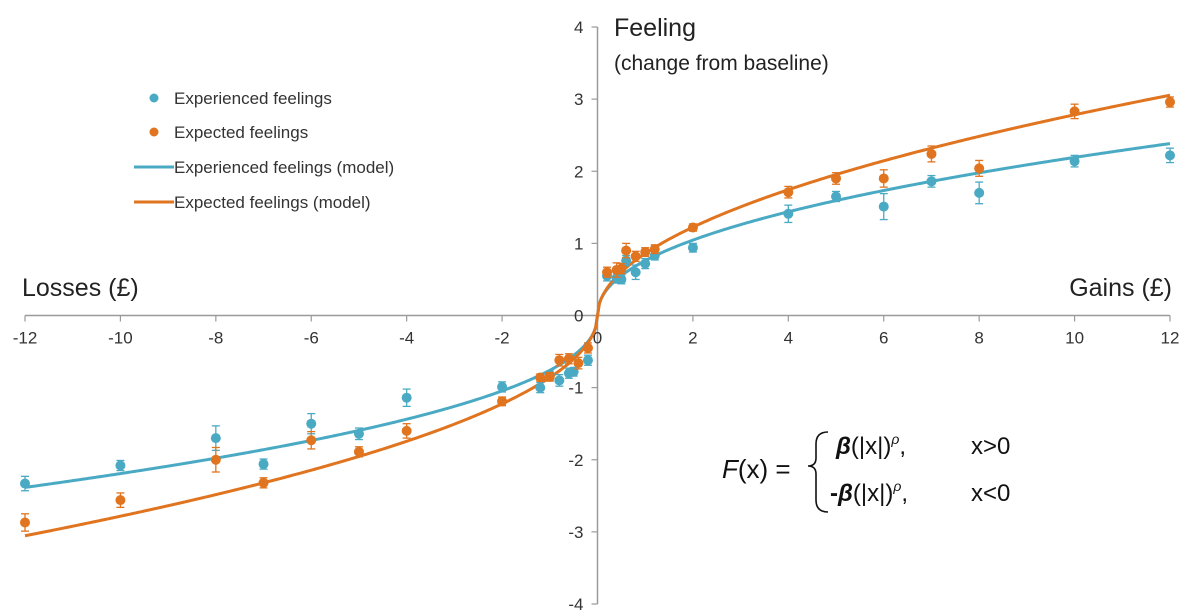 This screenshot has height=614, width=1190. I want to click on legend-marker-expected, so click(154, 132).